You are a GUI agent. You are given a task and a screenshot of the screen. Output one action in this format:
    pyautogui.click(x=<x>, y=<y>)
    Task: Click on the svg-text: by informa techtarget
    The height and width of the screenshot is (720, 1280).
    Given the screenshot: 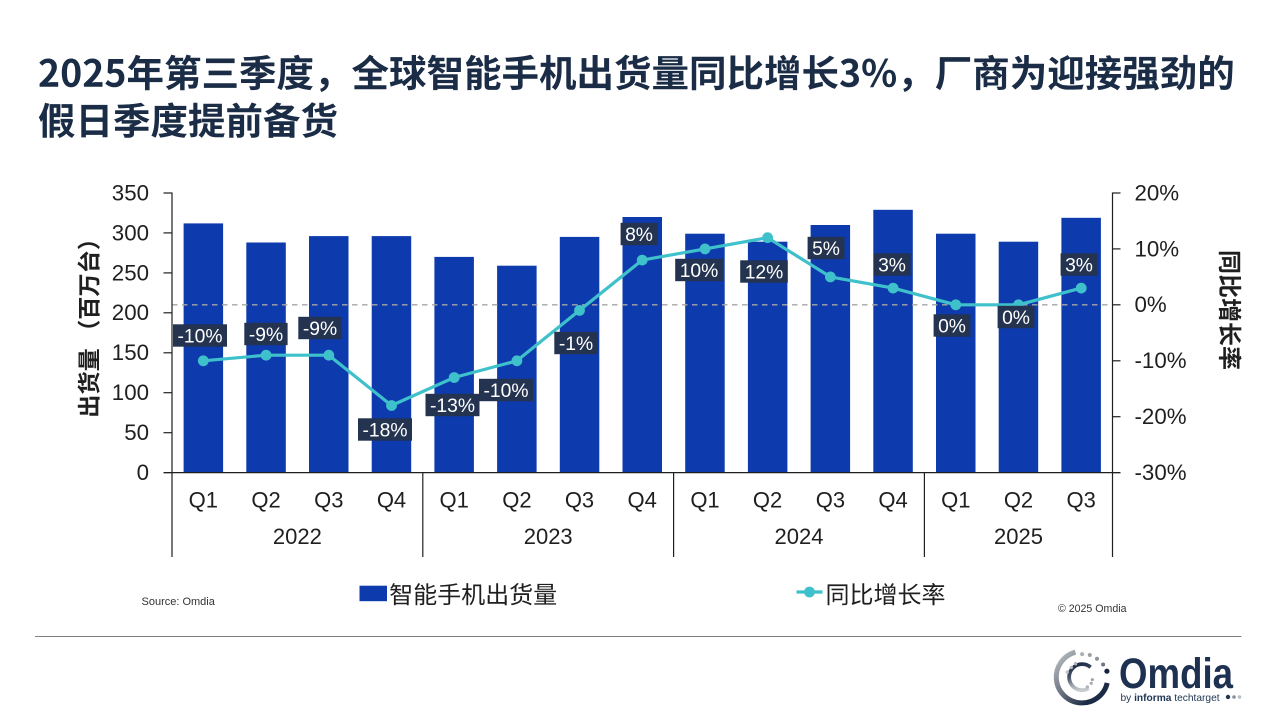 What is the action you would take?
    pyautogui.click(x=1170, y=698)
    